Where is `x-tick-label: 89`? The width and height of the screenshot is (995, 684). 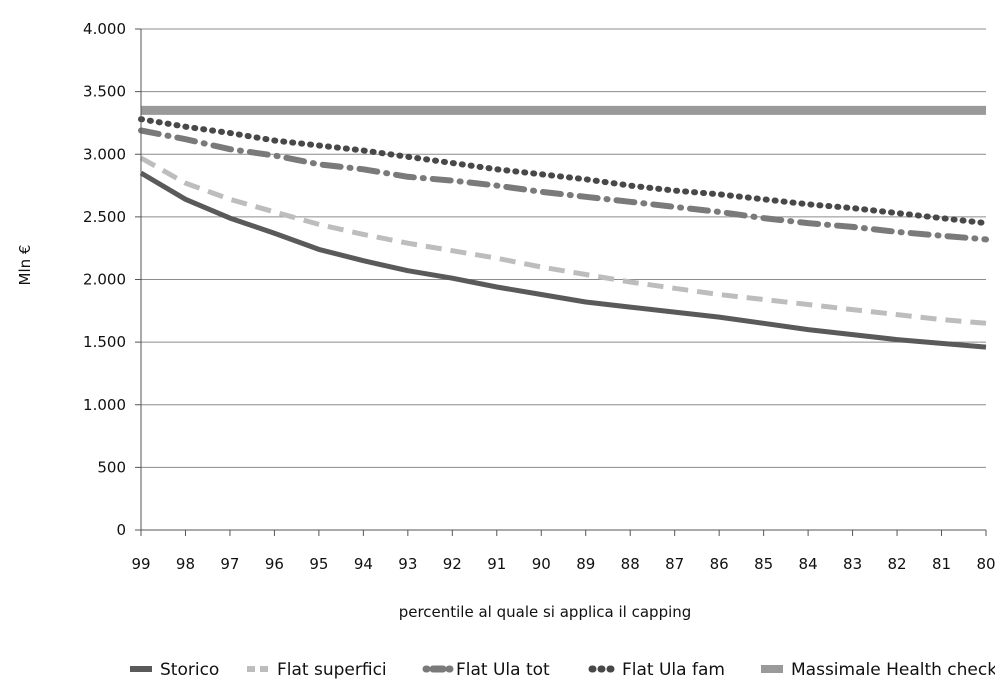 x-tick-label: 89 is located at coordinates (585, 564).